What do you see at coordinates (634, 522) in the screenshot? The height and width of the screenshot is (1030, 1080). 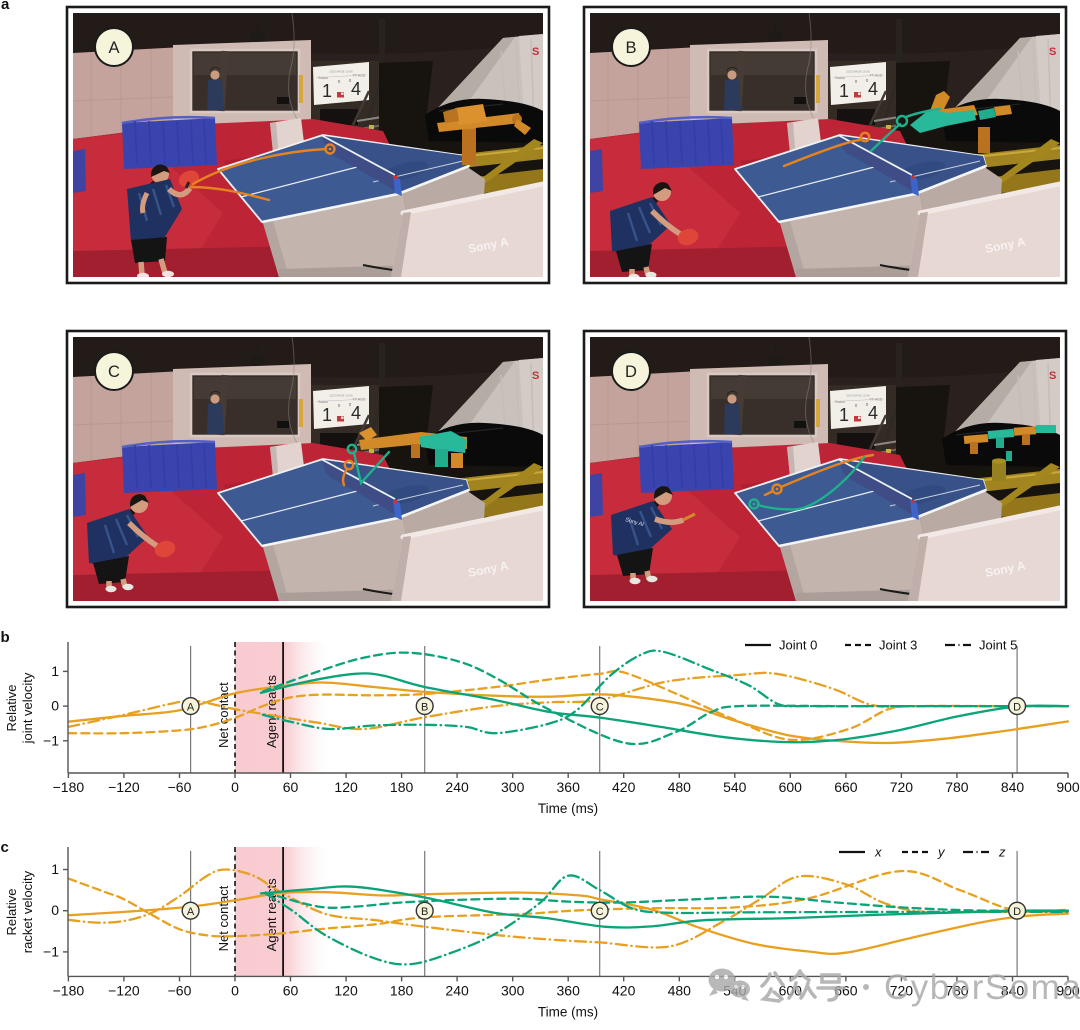 I see `svg-text: Sony AI` at bounding box center [634, 522].